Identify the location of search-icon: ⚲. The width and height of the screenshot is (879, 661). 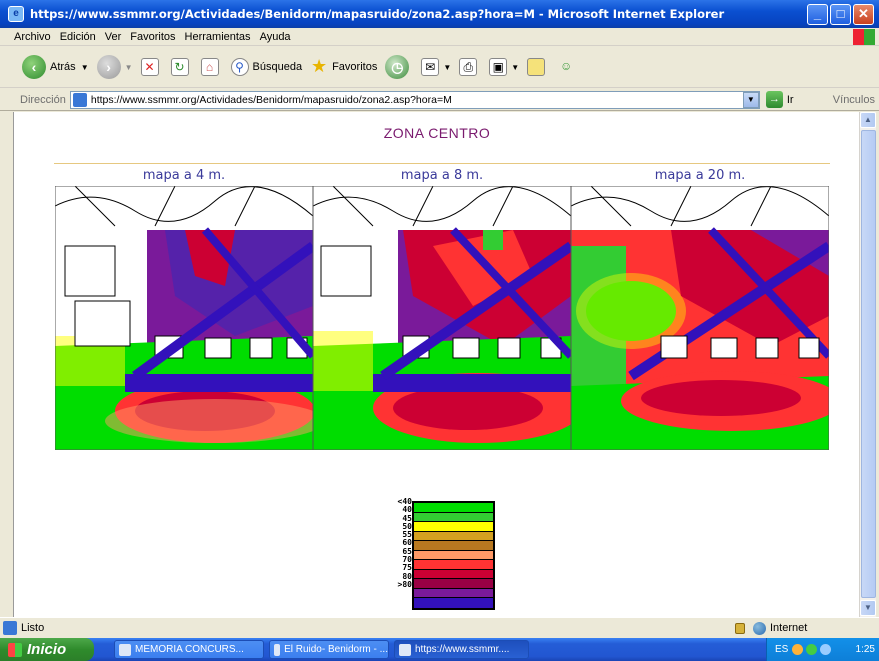
(239, 67).